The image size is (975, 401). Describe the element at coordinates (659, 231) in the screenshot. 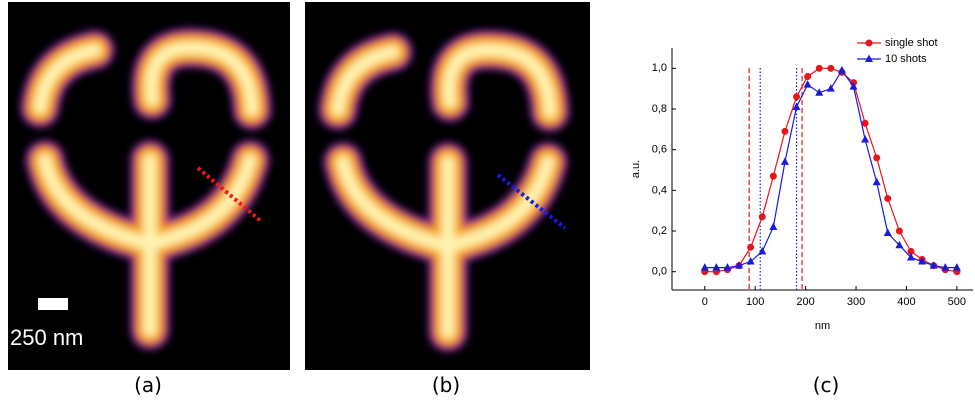

I see `y-tick-label: 0,2` at that location.